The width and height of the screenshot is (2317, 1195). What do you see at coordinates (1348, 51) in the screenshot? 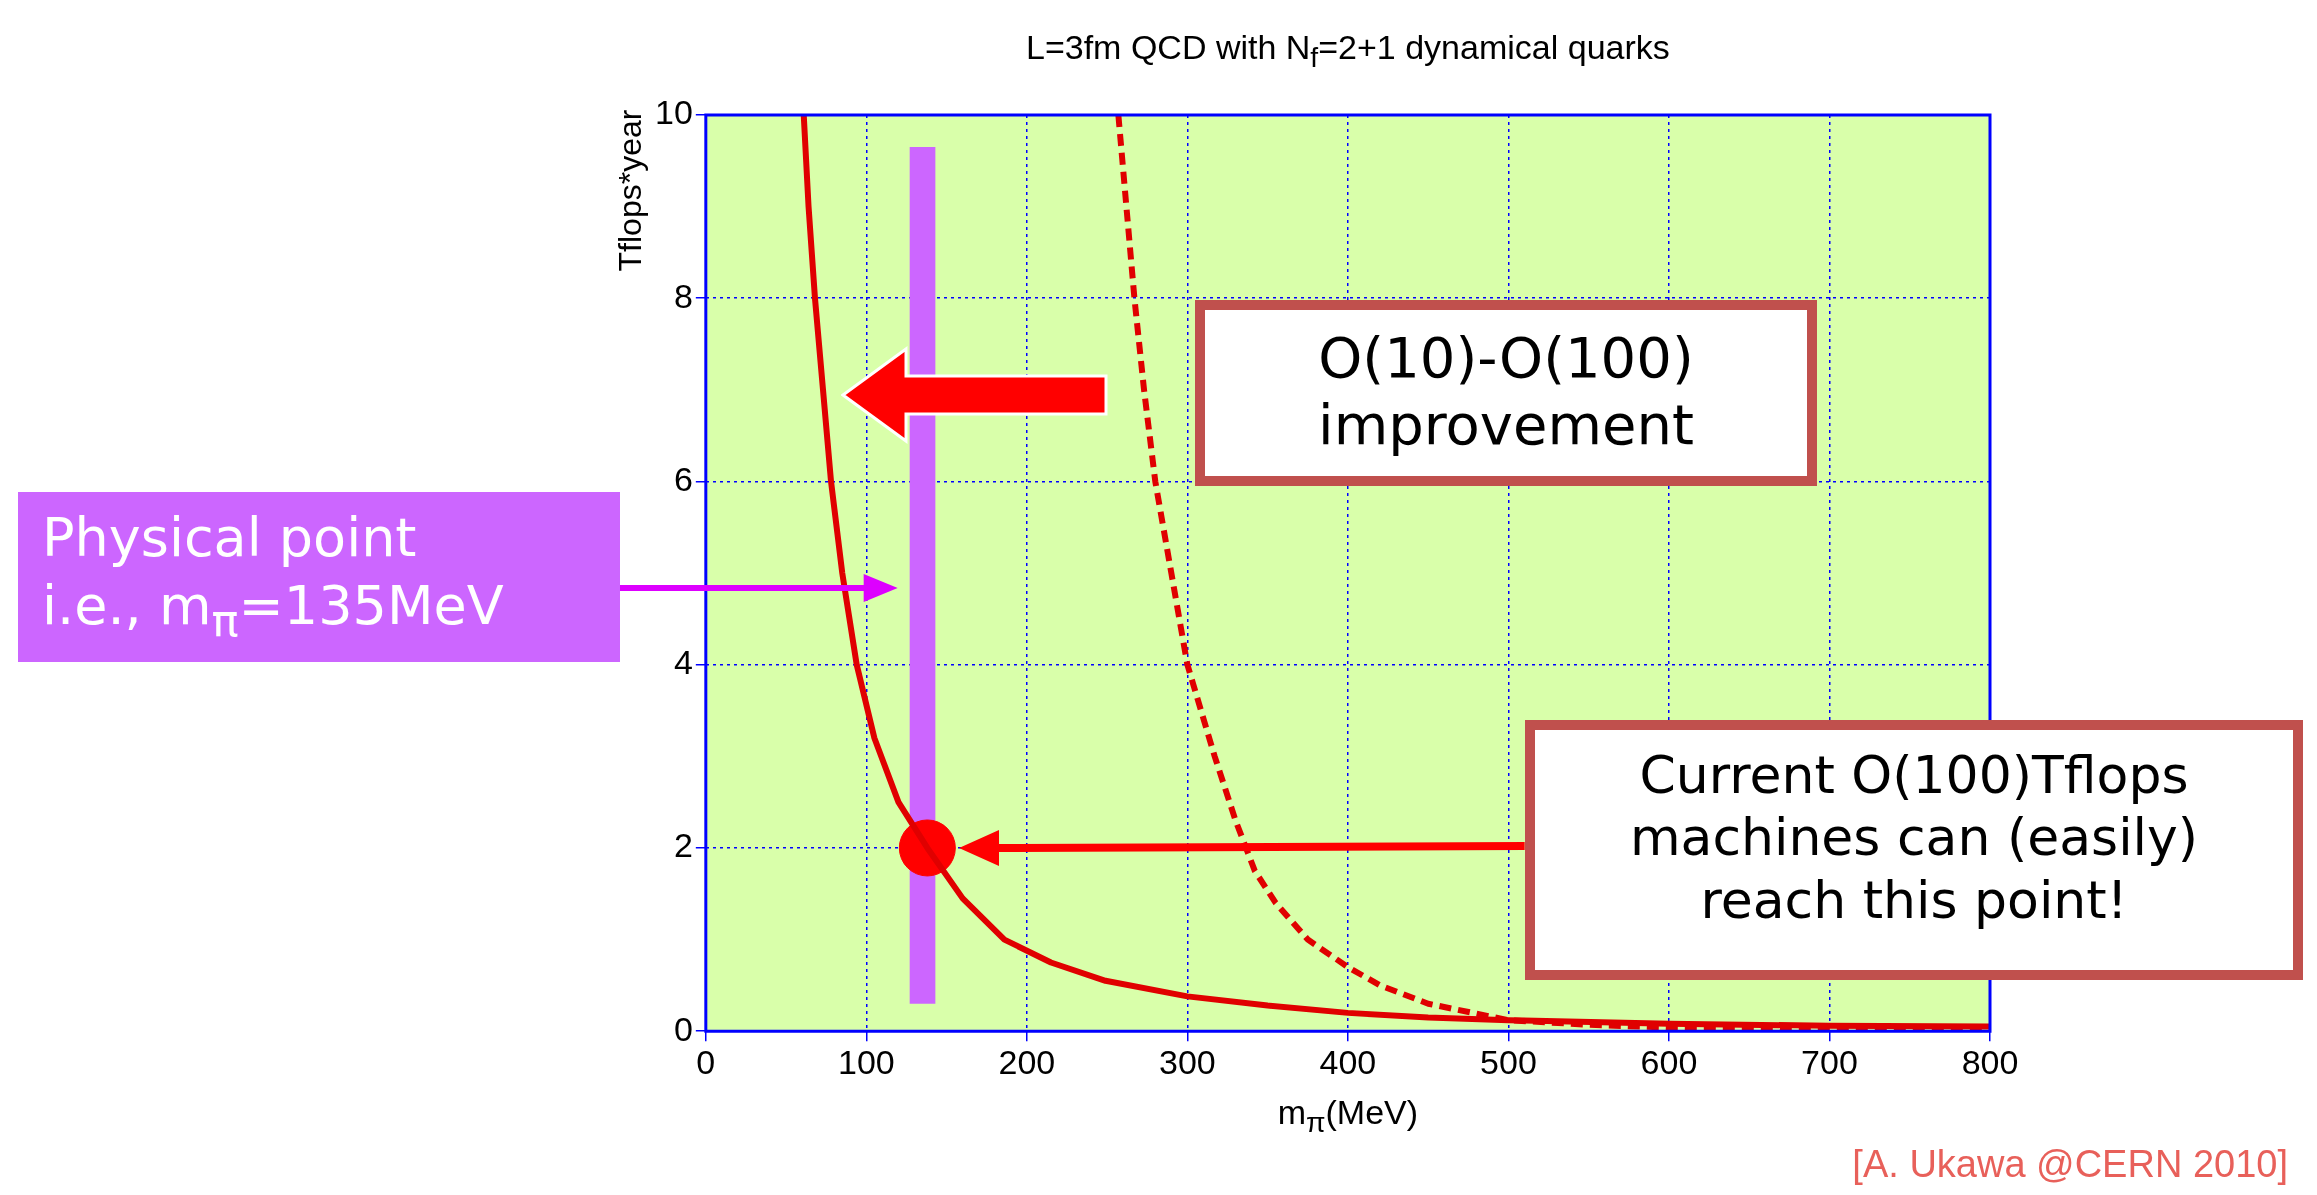
I see `chart-title: L=3fm QCD with N$_{f}$=2+1 dynamical quarks` at bounding box center [1348, 51].